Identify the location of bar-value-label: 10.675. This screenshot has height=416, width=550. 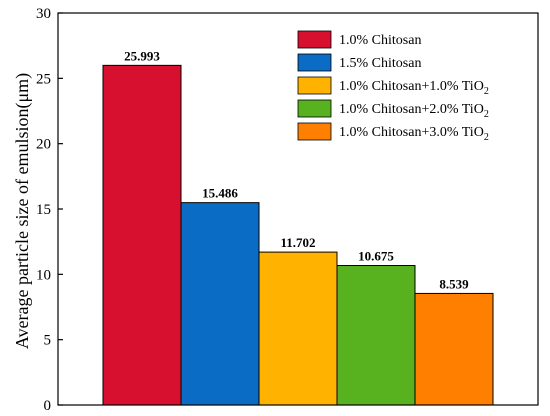
(376, 256).